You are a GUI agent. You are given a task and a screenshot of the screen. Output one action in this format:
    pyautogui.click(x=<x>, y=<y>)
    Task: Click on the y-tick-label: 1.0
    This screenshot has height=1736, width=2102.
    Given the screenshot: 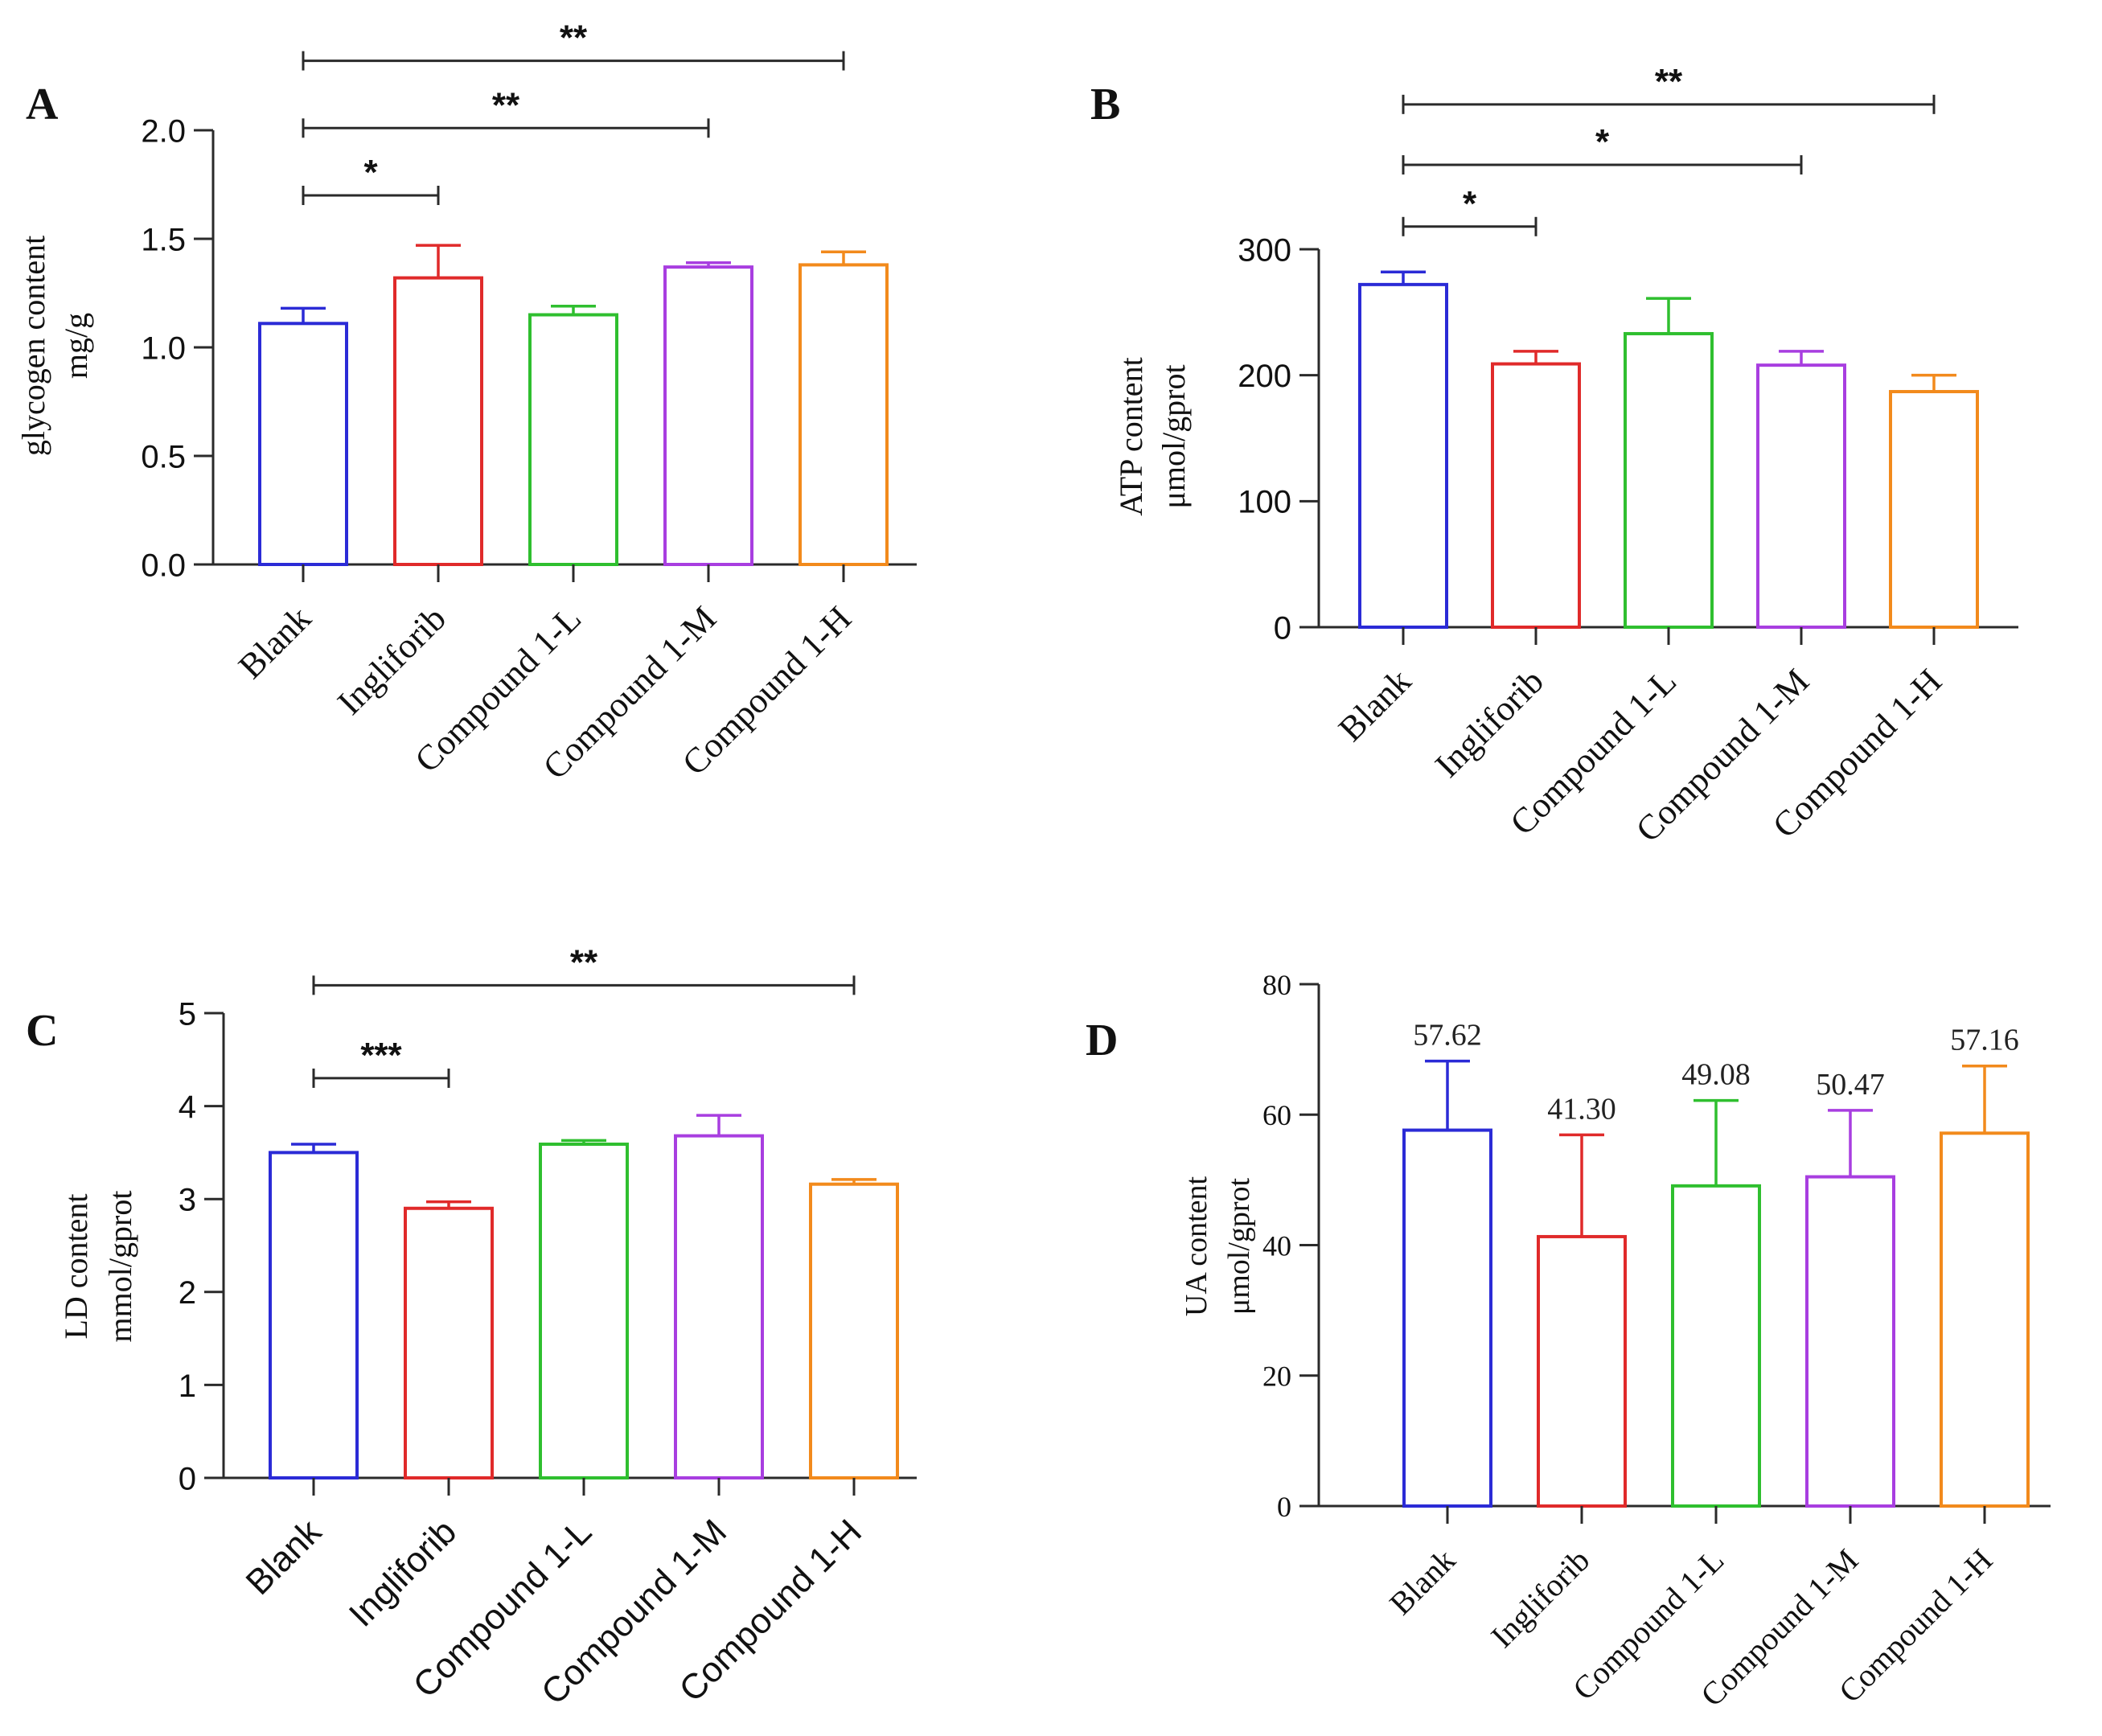 What is the action you would take?
    pyautogui.click(x=163, y=348)
    